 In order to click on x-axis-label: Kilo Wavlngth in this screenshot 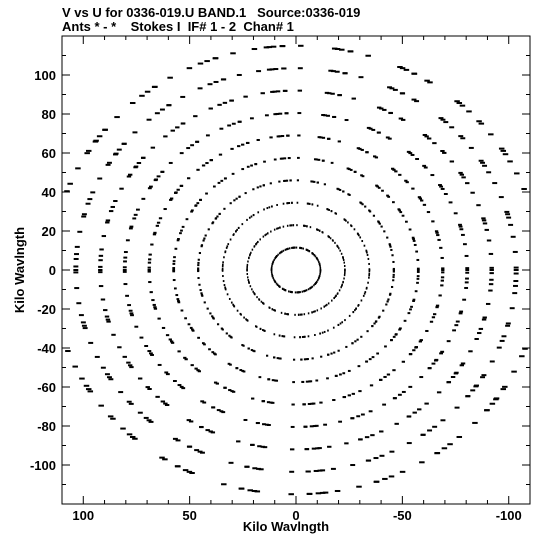, I will do `click(286, 526)`.